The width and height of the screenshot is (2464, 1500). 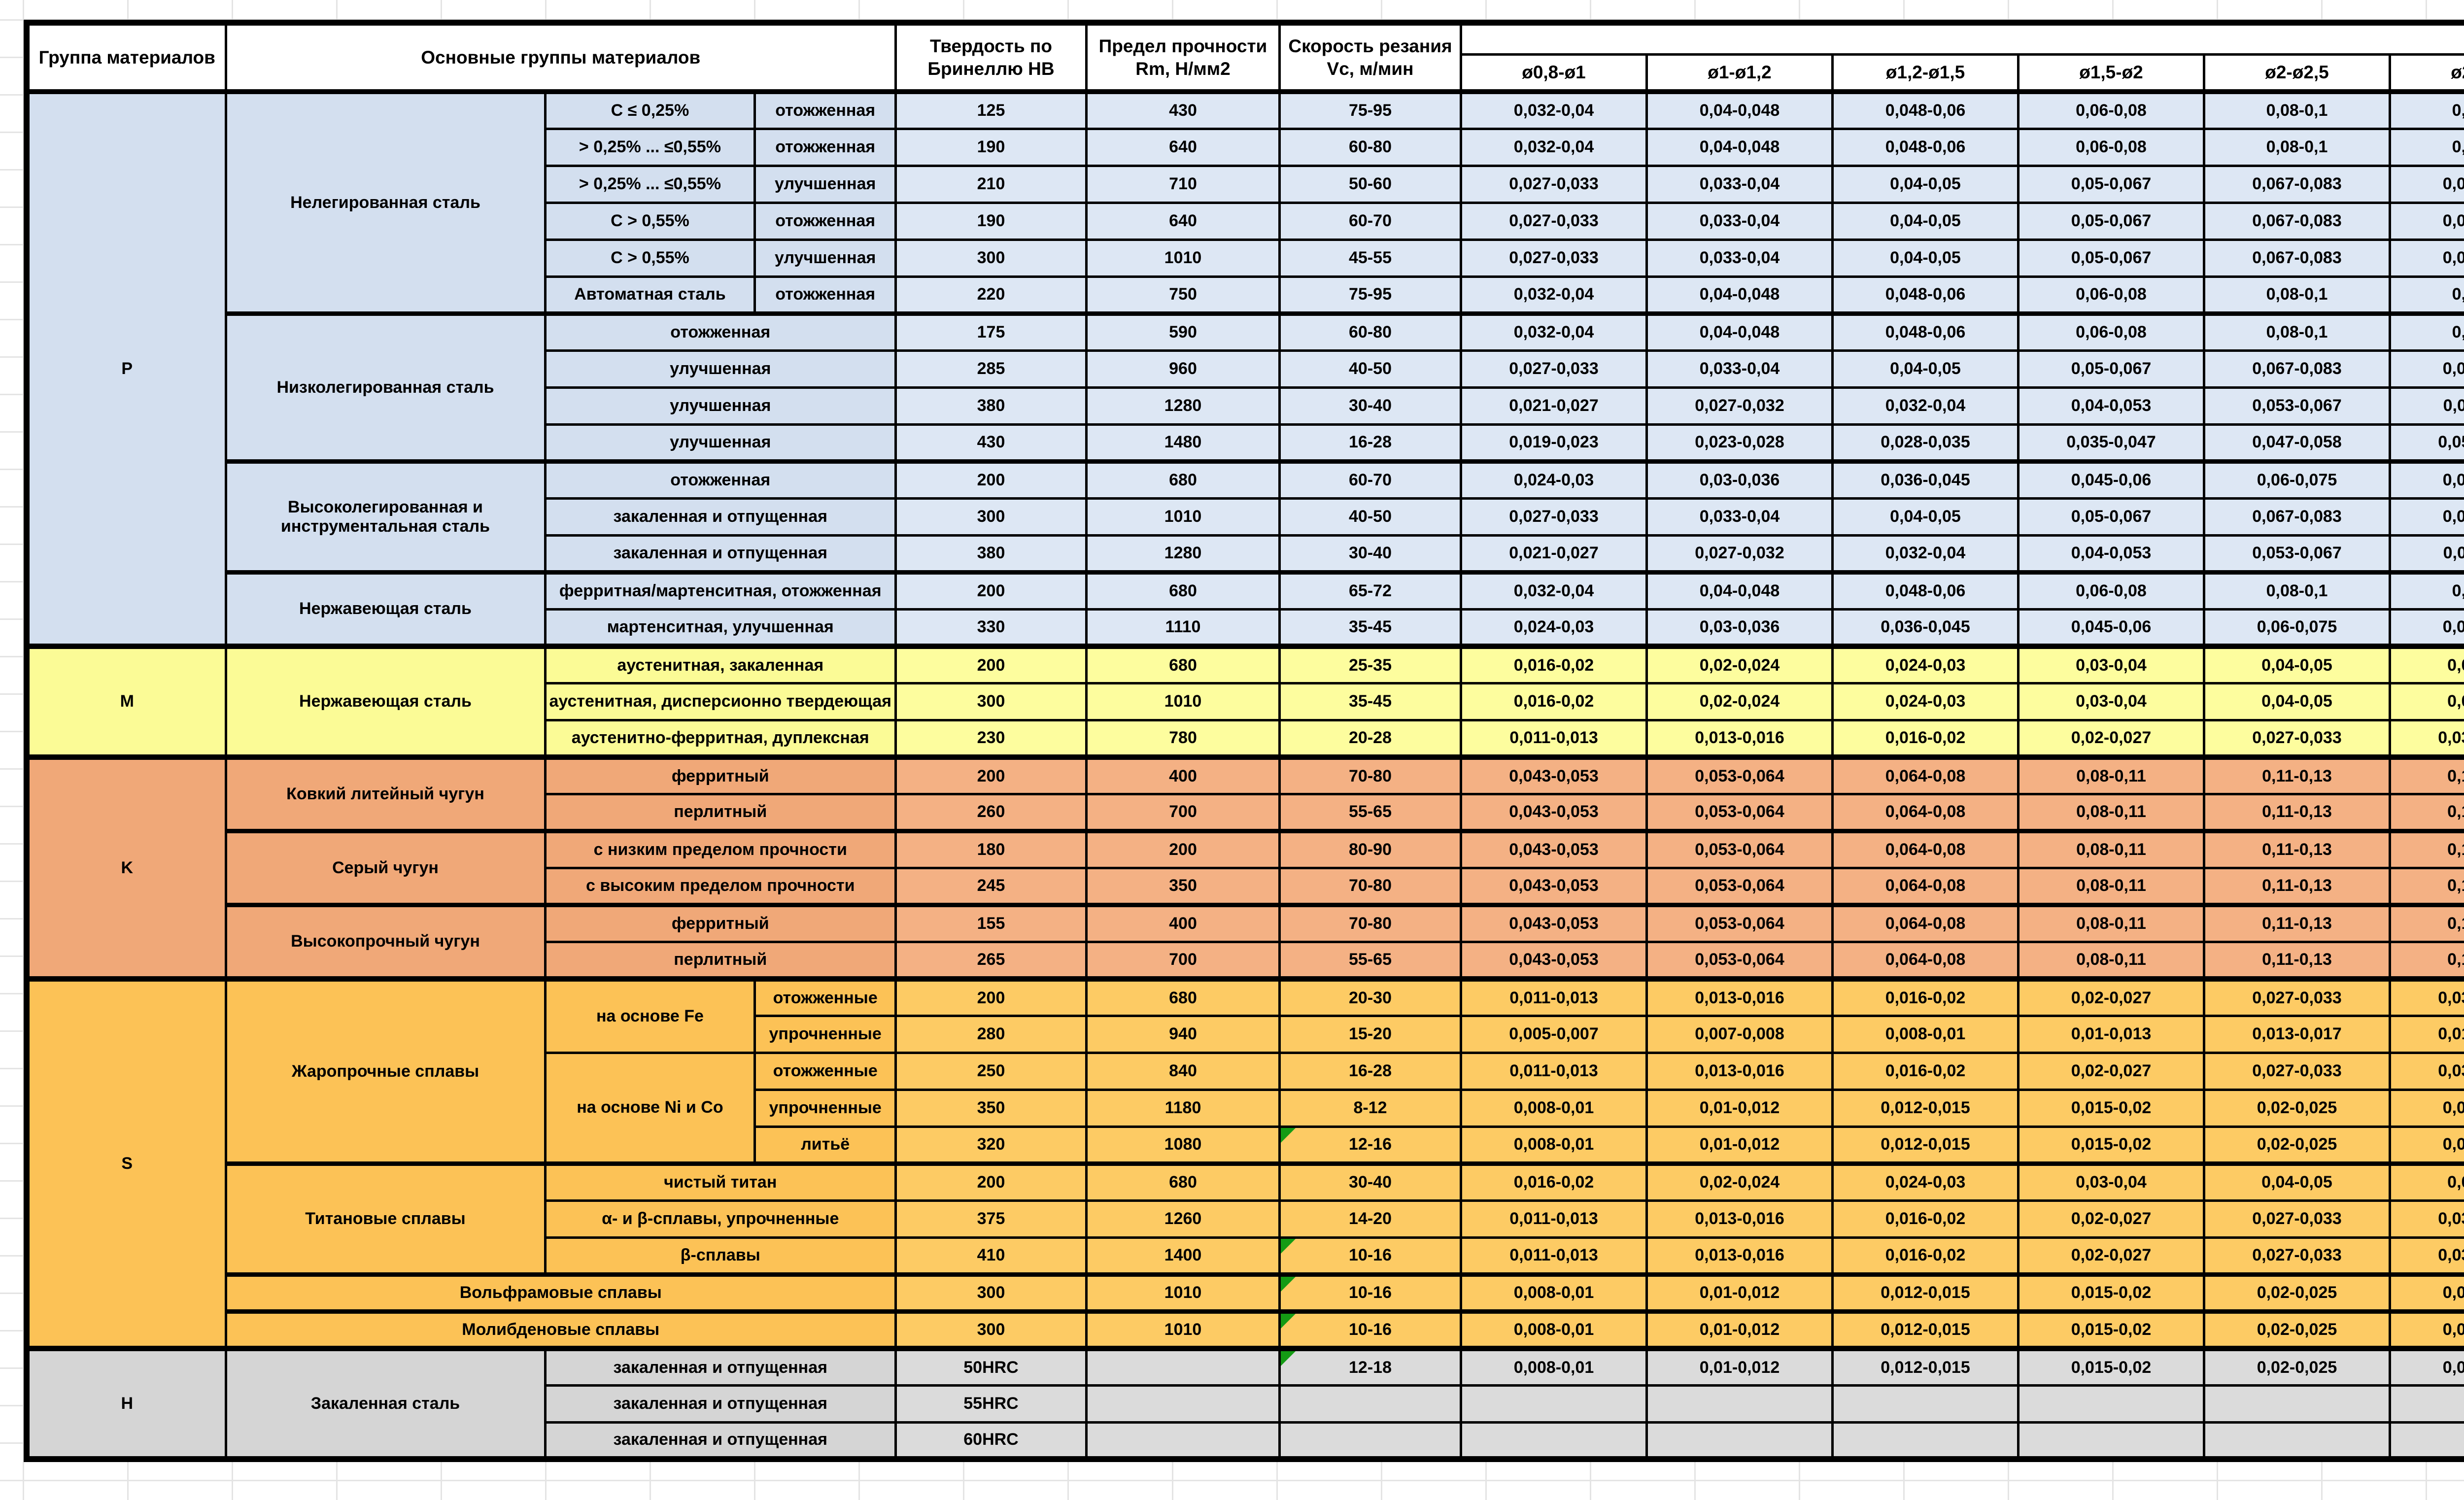 I want to click on vc-value: 20-28, so click(x=1370, y=738).